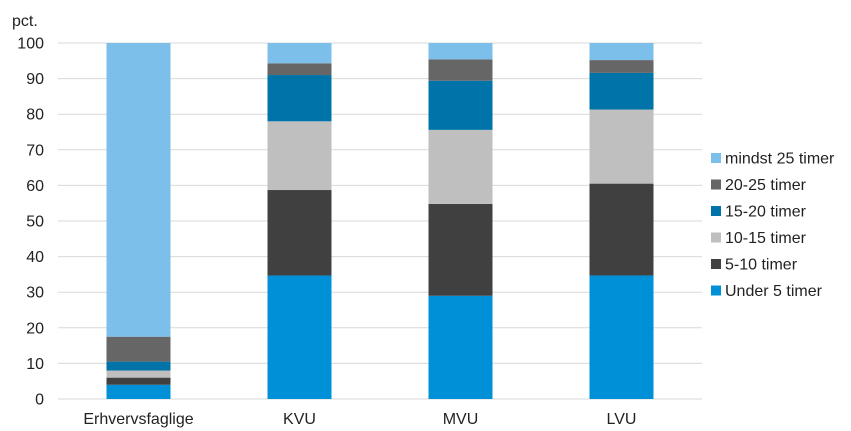  Describe the element at coordinates (359, 419) in the screenshot. I see `x-axis-categories: Erhvervsfaglige KVU MVU LVU` at that location.